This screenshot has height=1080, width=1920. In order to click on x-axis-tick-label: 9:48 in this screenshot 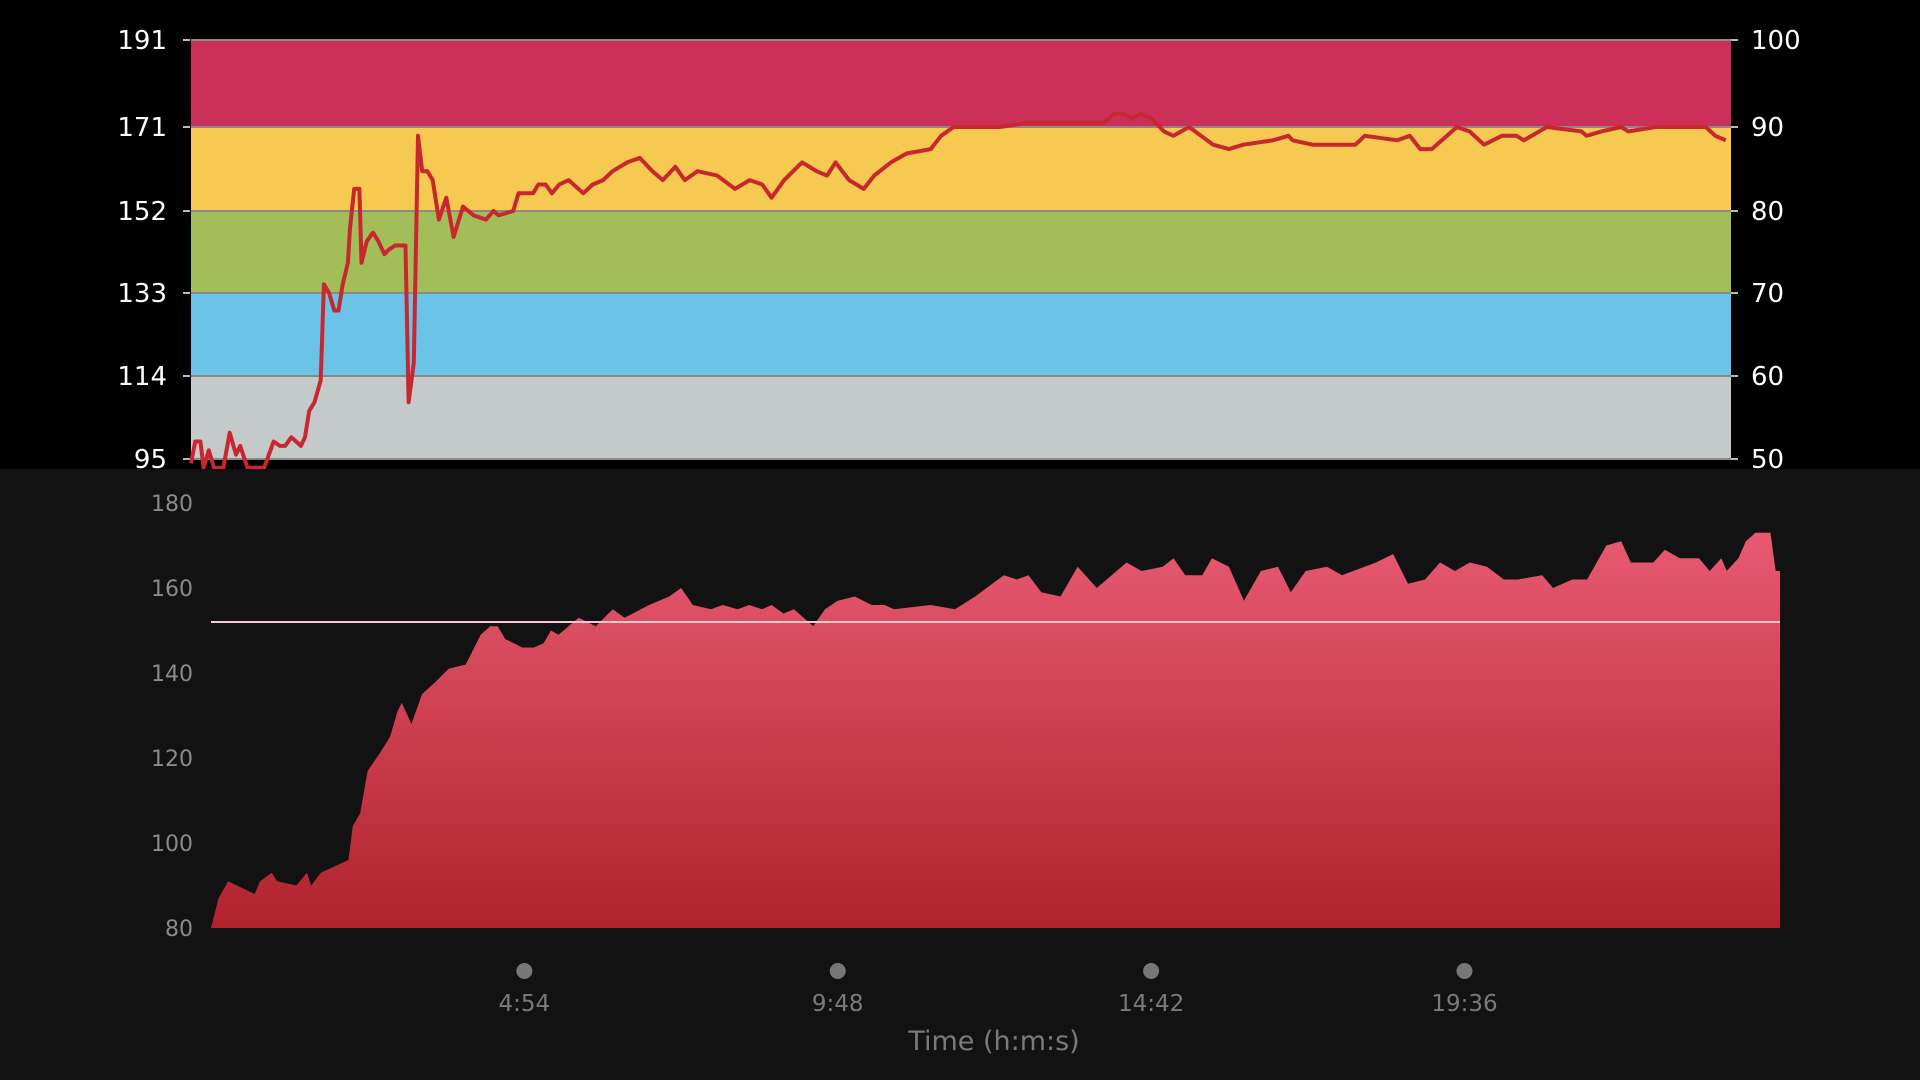, I will do `click(838, 1004)`.